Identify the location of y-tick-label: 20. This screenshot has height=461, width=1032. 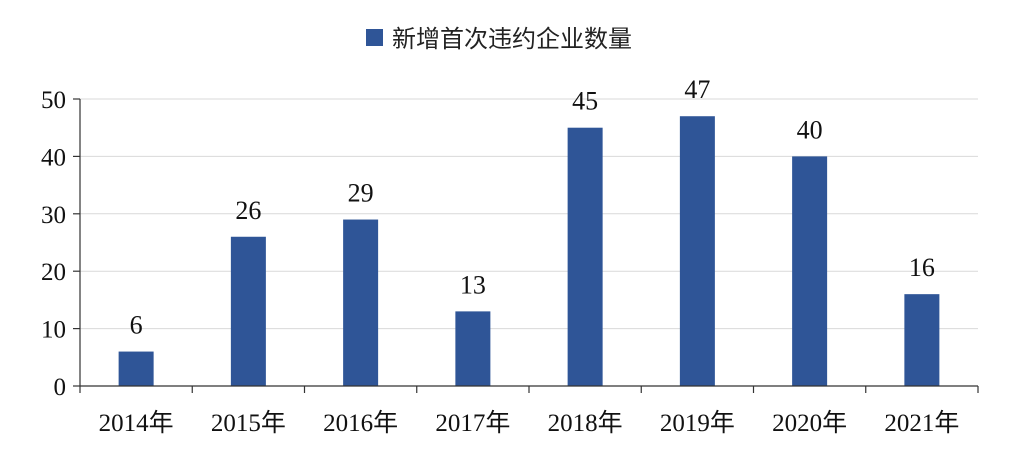
(53, 272).